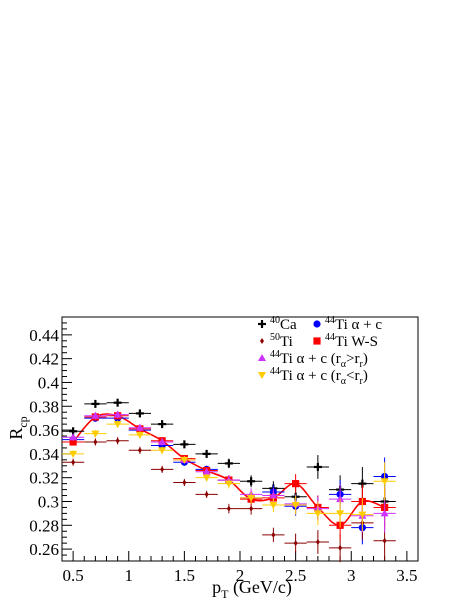 The height and width of the screenshot is (607, 469). Describe the element at coordinates (352, 359) in the screenshot. I see `legend-label-cmp: >r` at that location.